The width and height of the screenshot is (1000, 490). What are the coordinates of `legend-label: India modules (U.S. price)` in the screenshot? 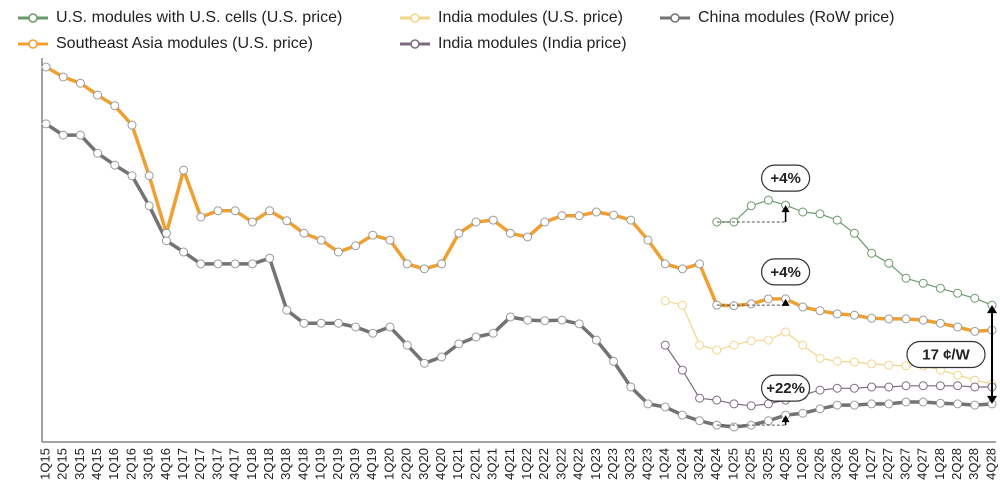 It's located at (530, 17).